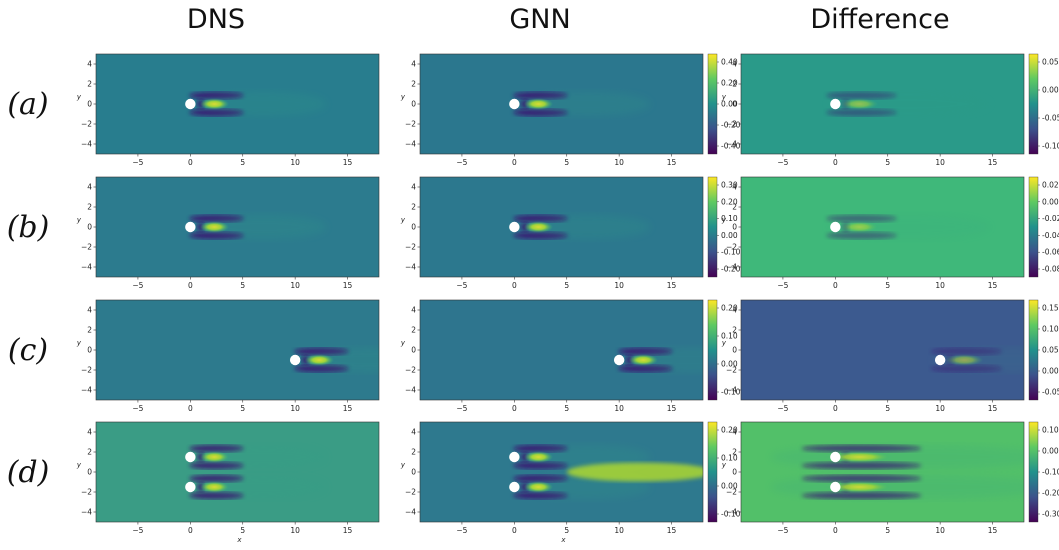 The width and height of the screenshot is (1059, 550). Describe the element at coordinates (28, 350) in the screenshot. I see `row-label: (c)` at that location.